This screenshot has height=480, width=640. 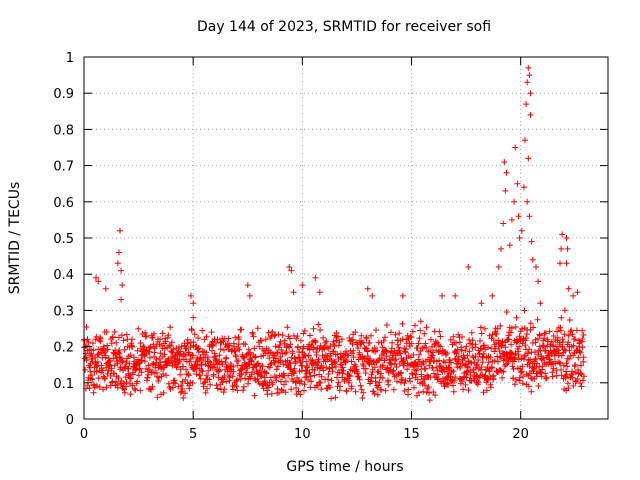 I want to click on x-tick-label: 0, so click(x=84, y=434).